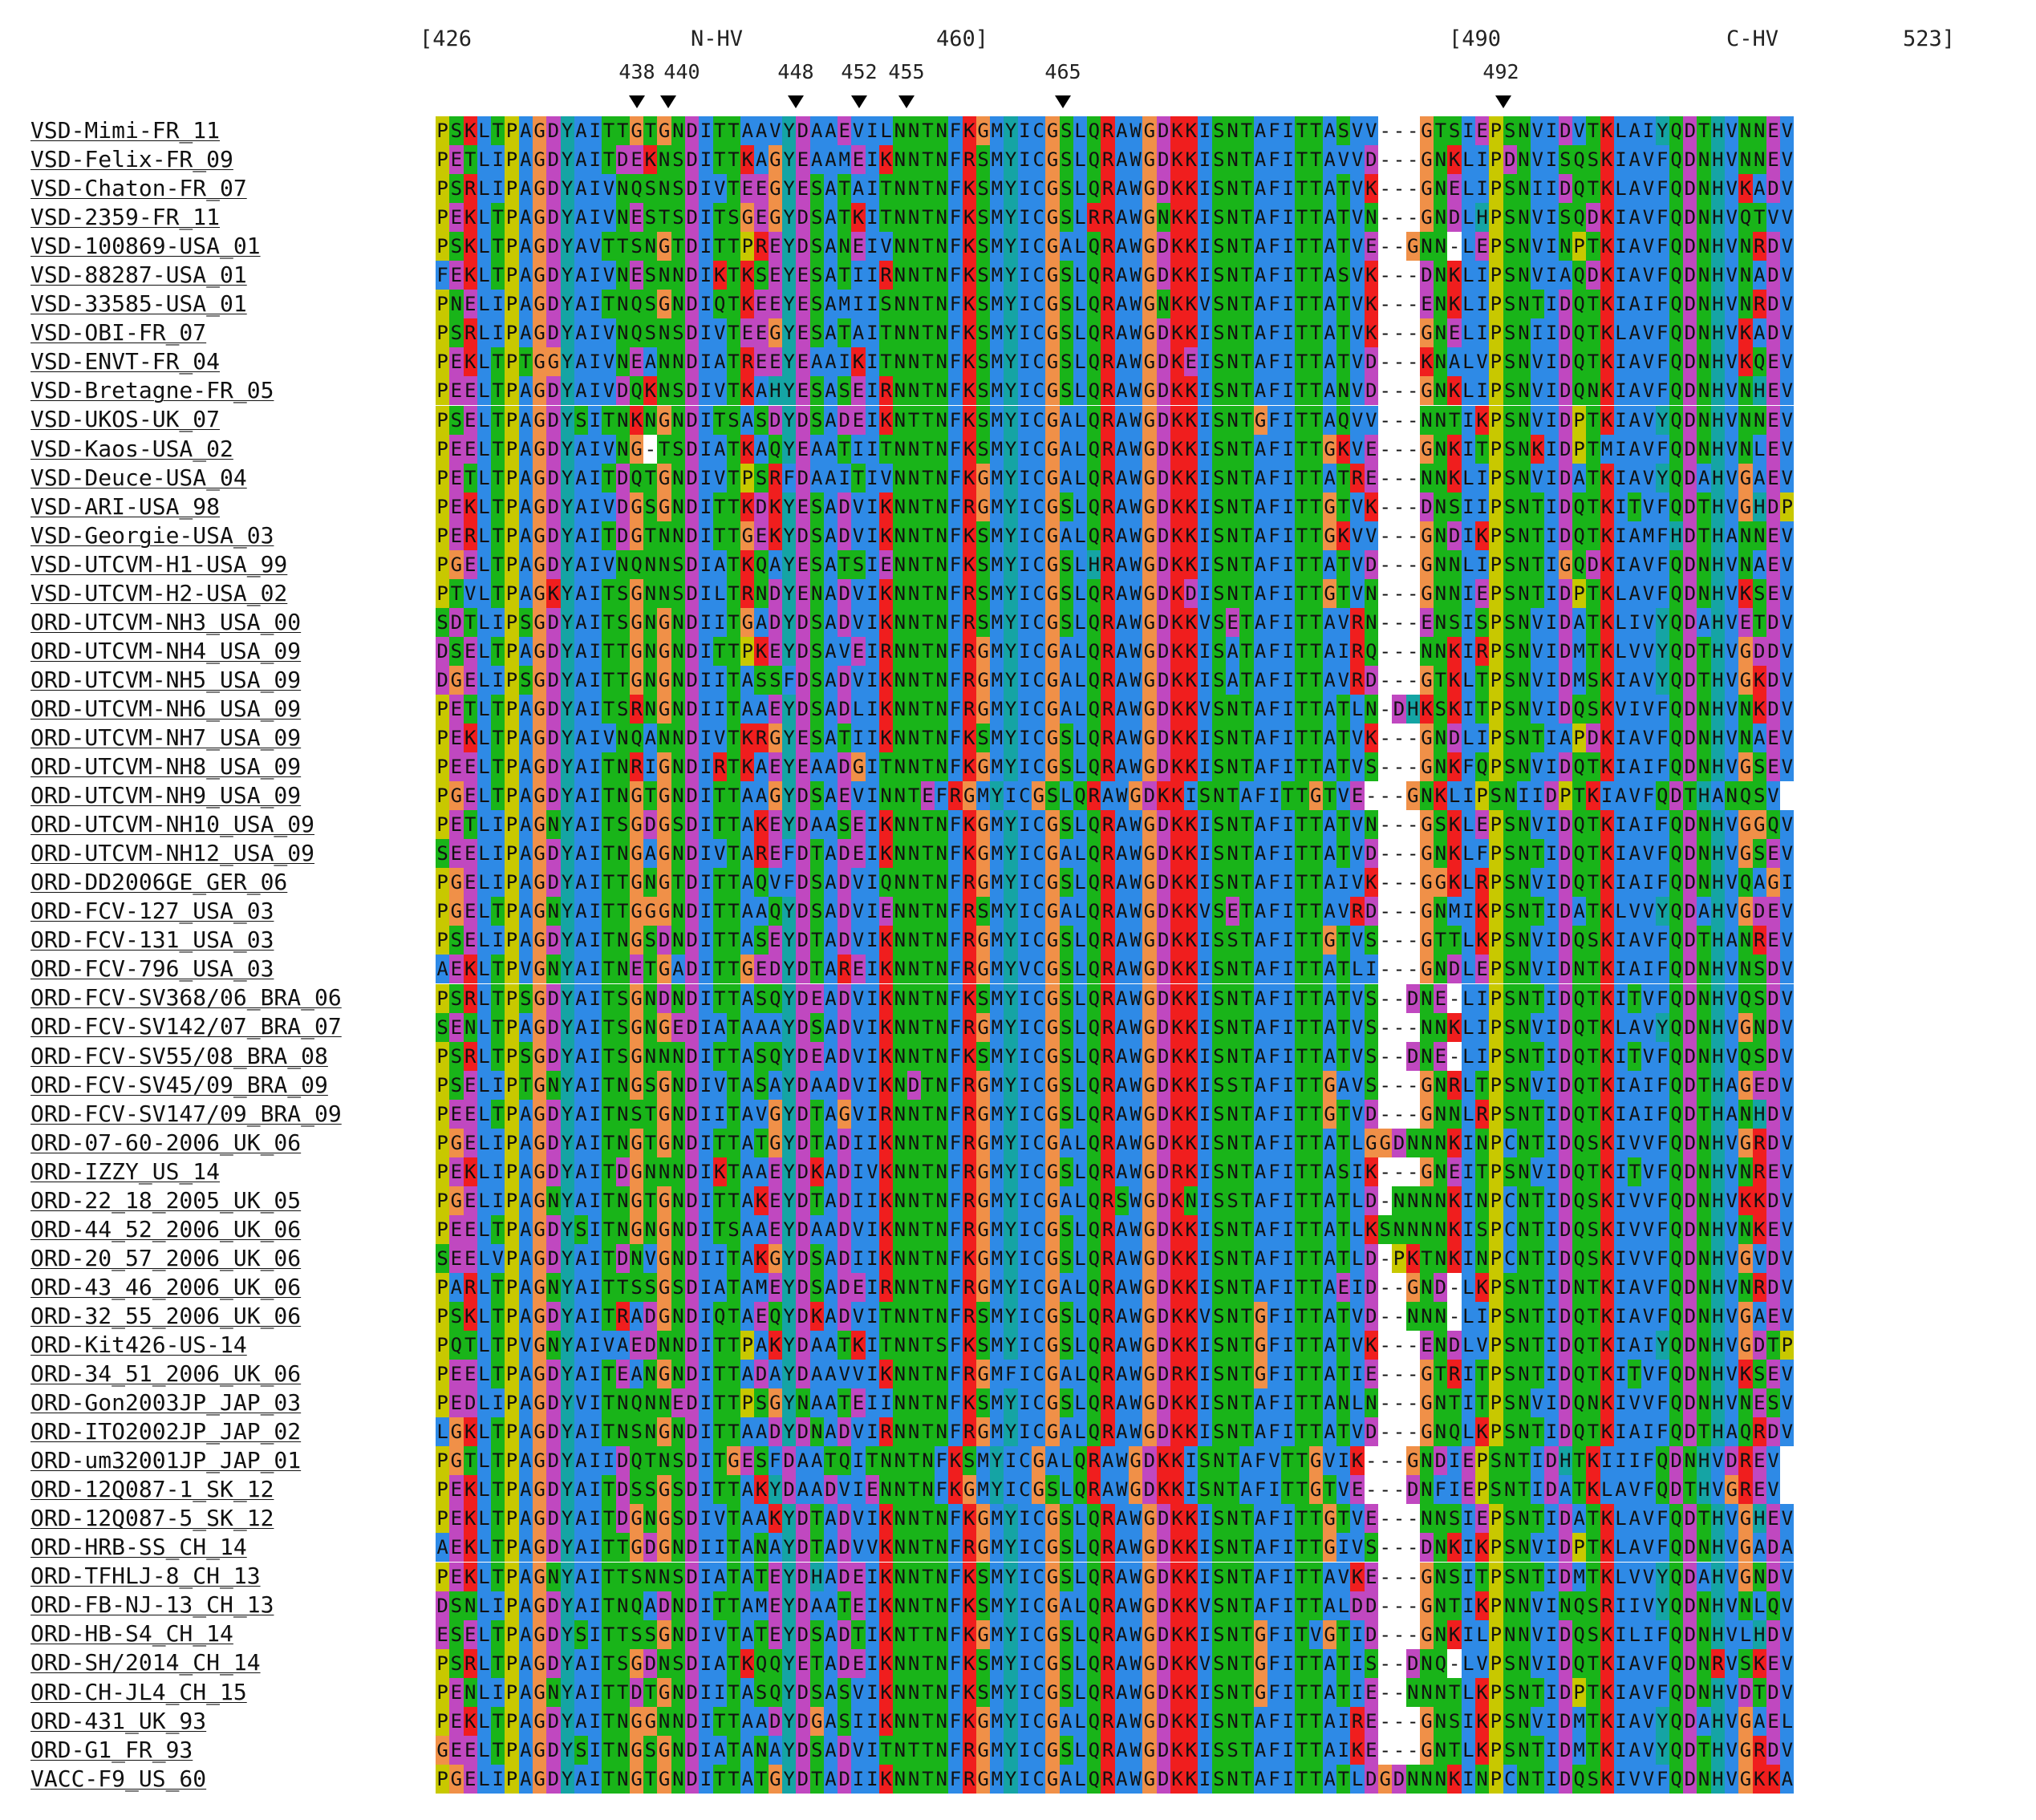  What do you see at coordinates (138, 1547) in the screenshot?
I see `sequence-name: ORD-HRB-SS_CH_14` at bounding box center [138, 1547].